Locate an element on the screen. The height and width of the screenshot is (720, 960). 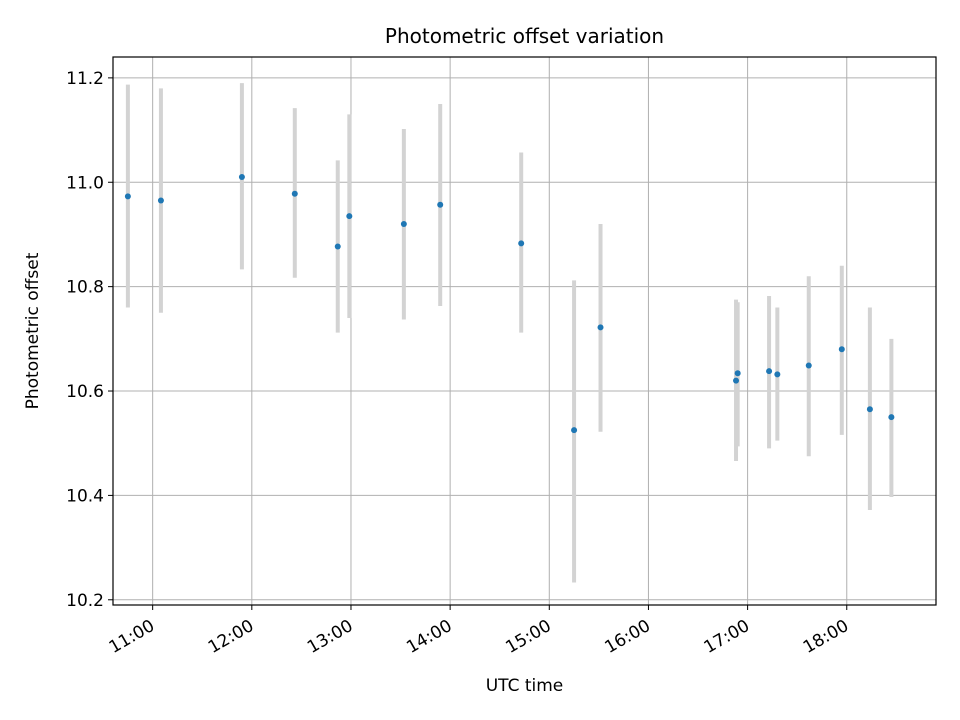
y-axis-label: Photometric offset is located at coordinates (33, 330).